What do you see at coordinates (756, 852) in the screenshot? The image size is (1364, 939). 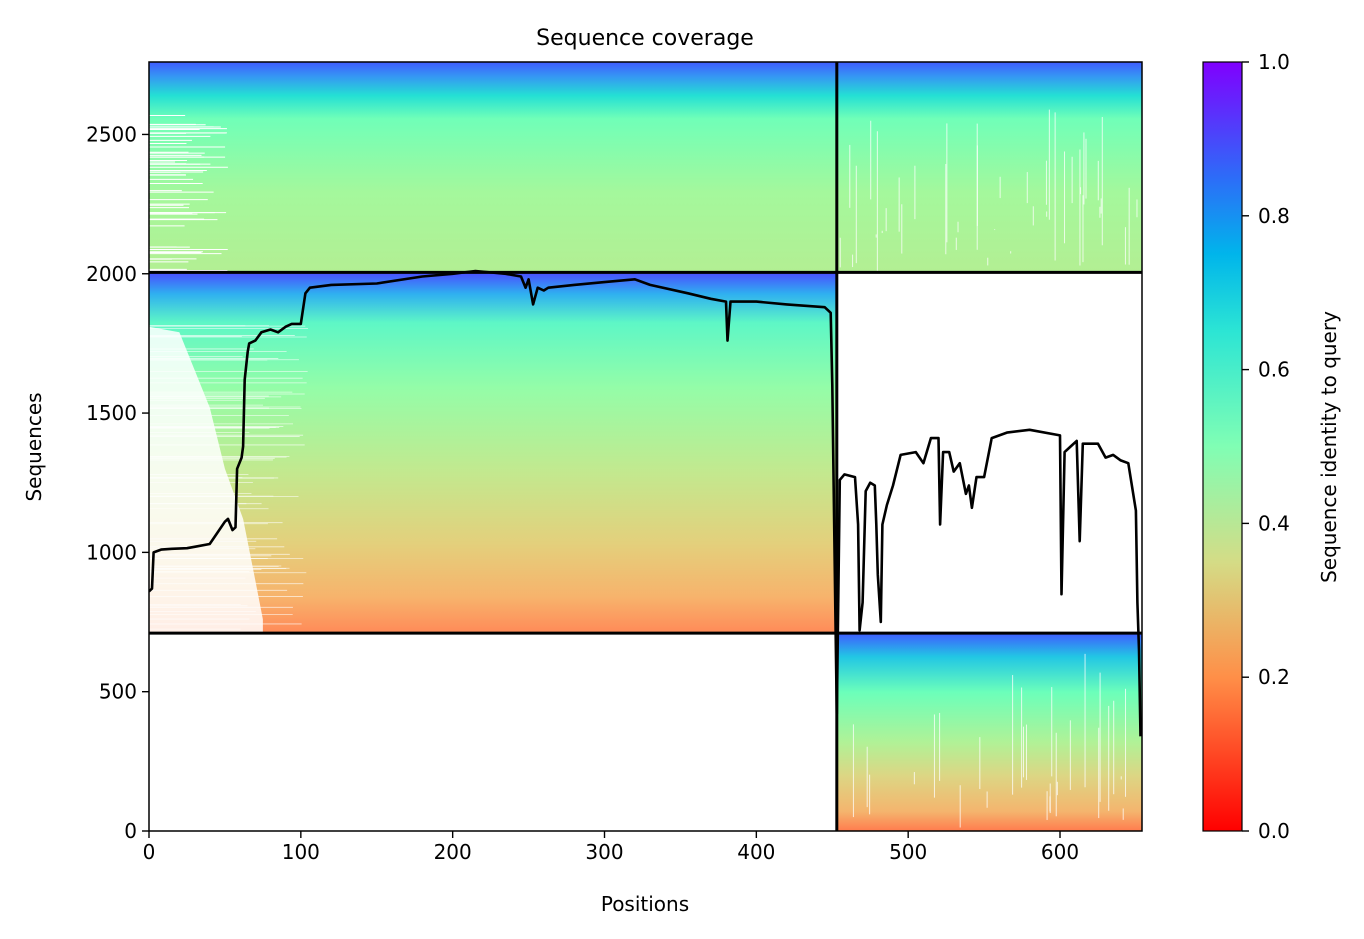 I see `x-tick-label: 400` at bounding box center [756, 852].